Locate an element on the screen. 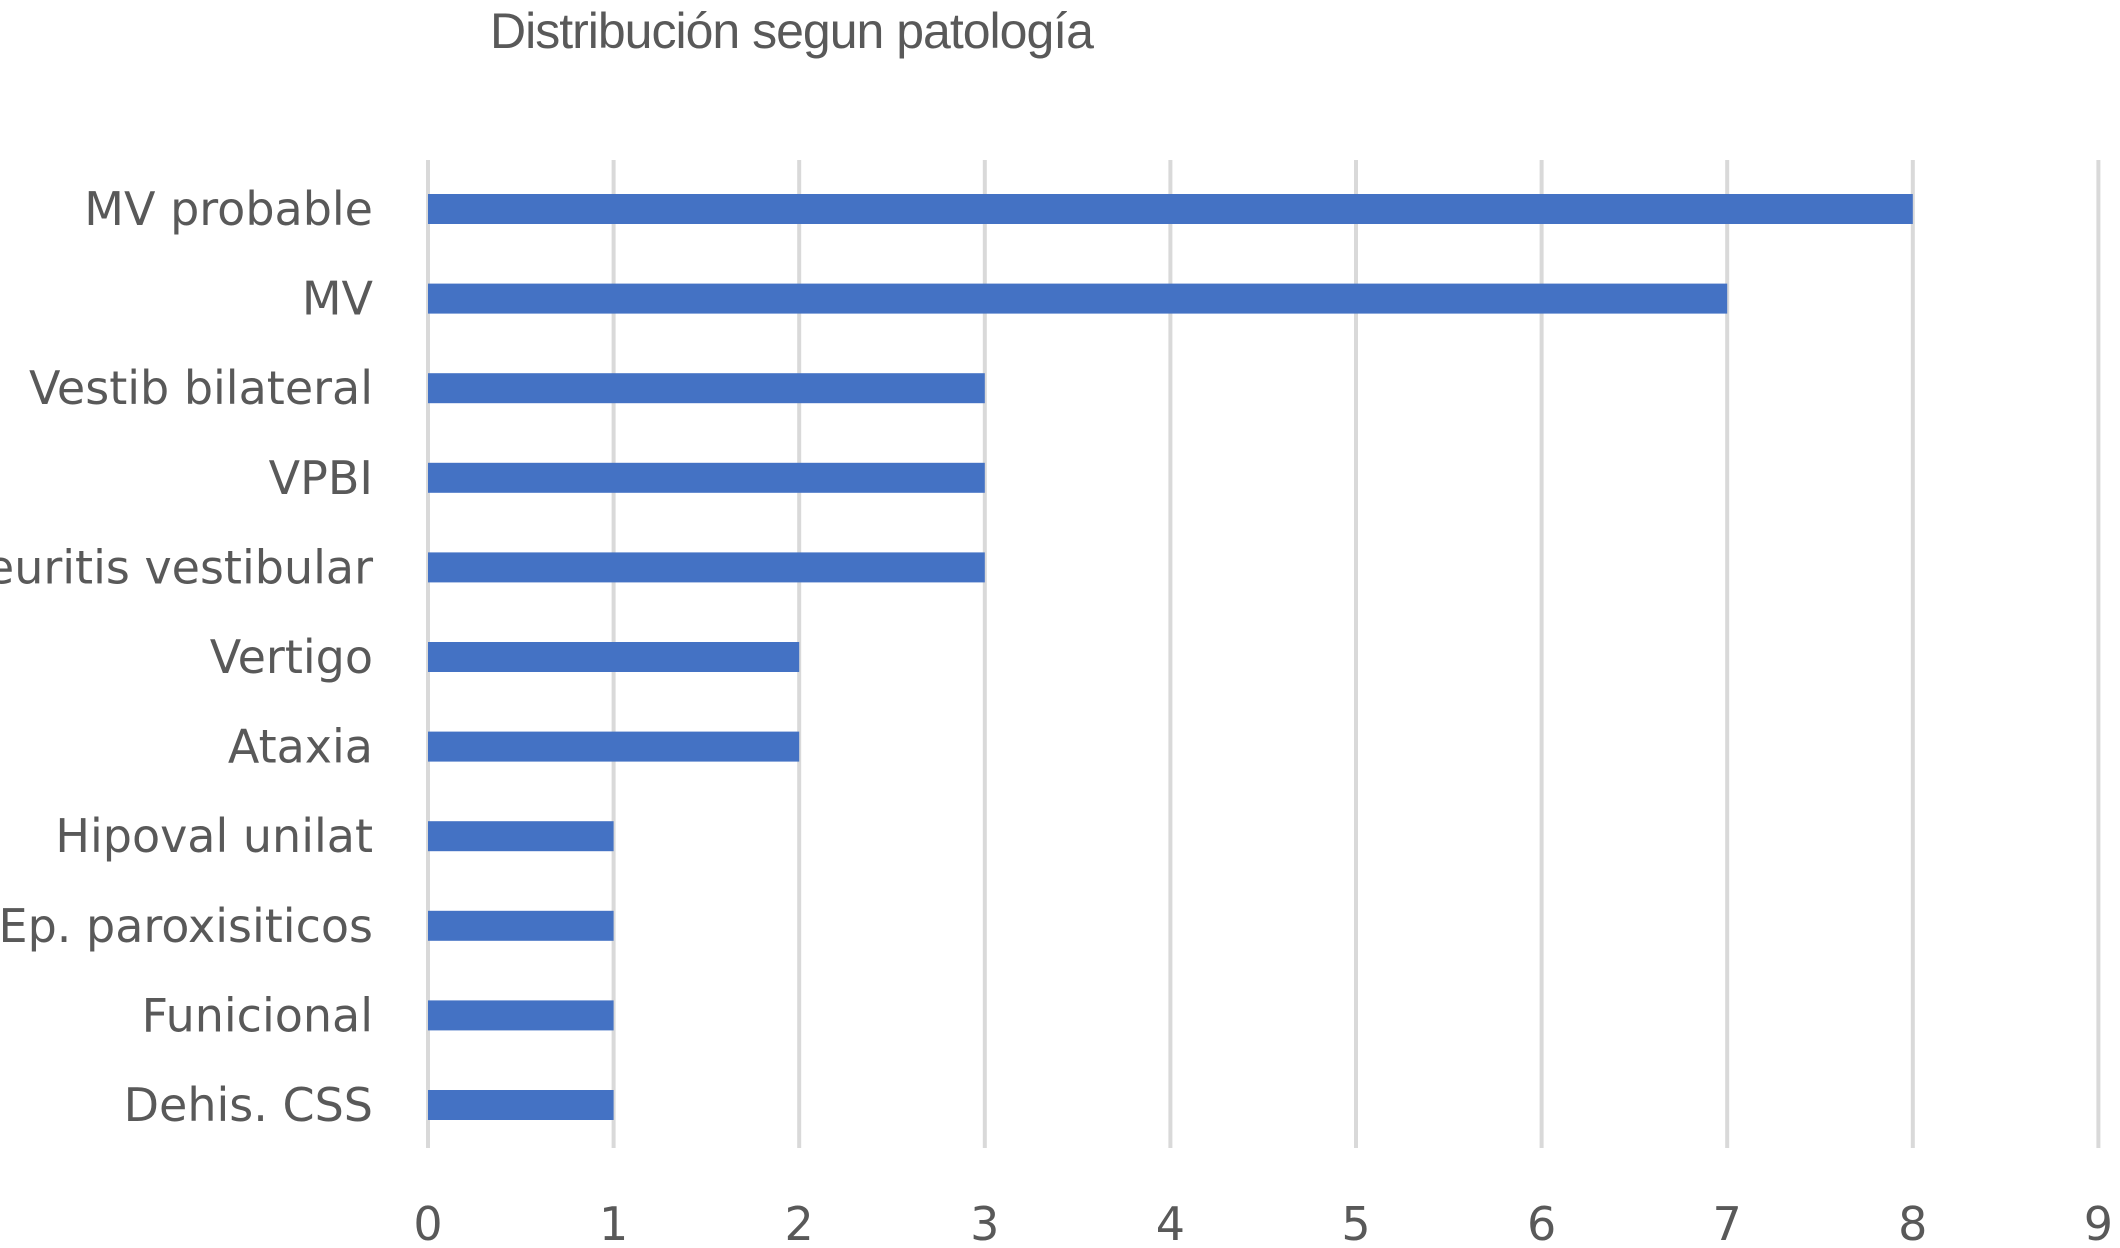  x-tick-label: 3 is located at coordinates (984, 1222).